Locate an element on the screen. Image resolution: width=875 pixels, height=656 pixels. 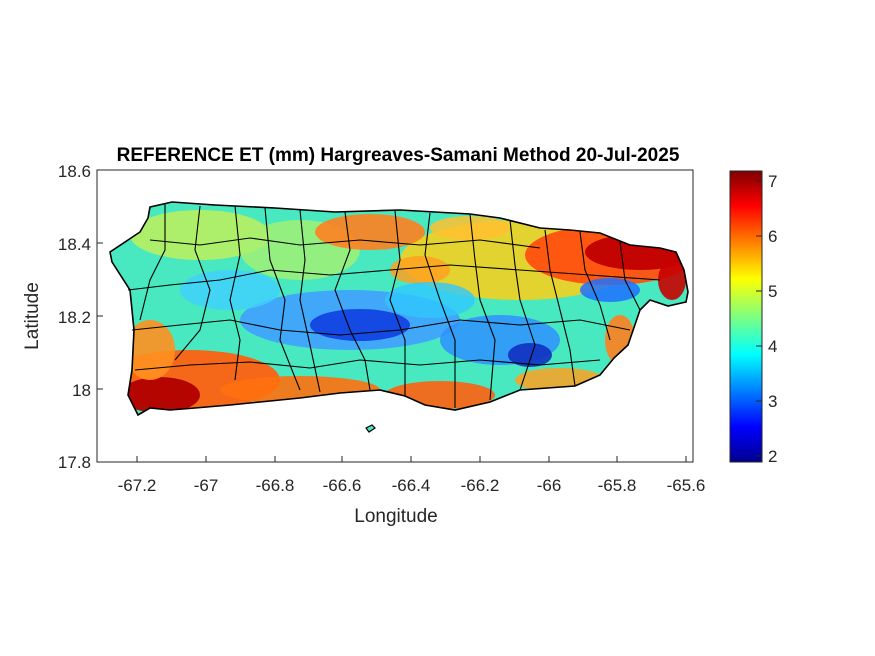
y-tick-label: 18 is located at coordinates (81, 390).